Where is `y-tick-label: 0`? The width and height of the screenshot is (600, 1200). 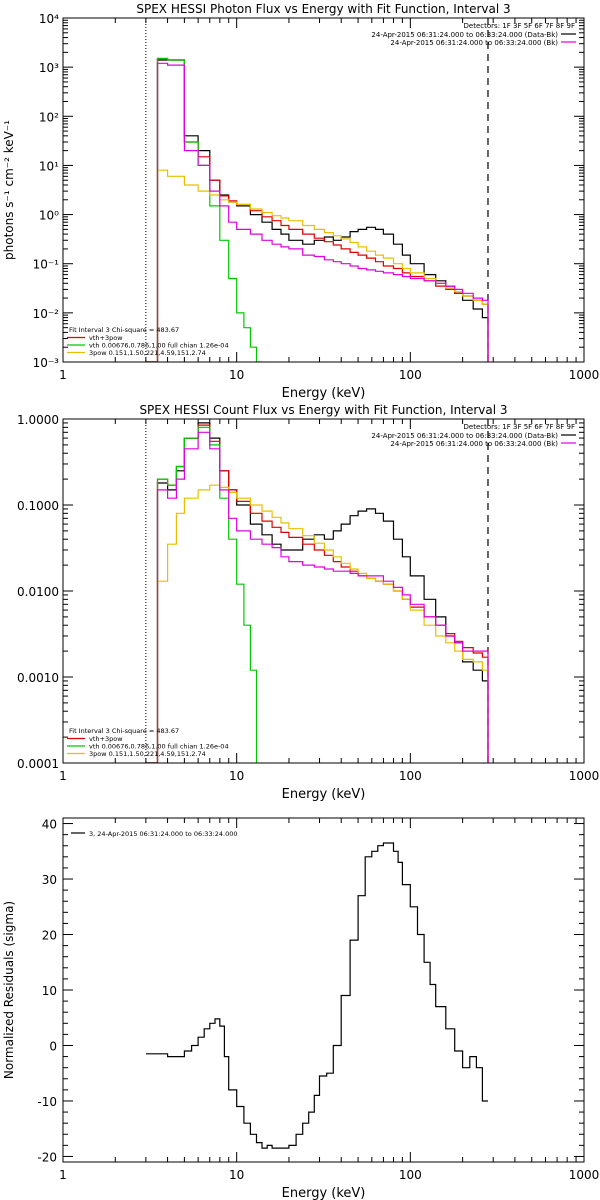 y-tick-label: 0 is located at coordinates (53, 1046).